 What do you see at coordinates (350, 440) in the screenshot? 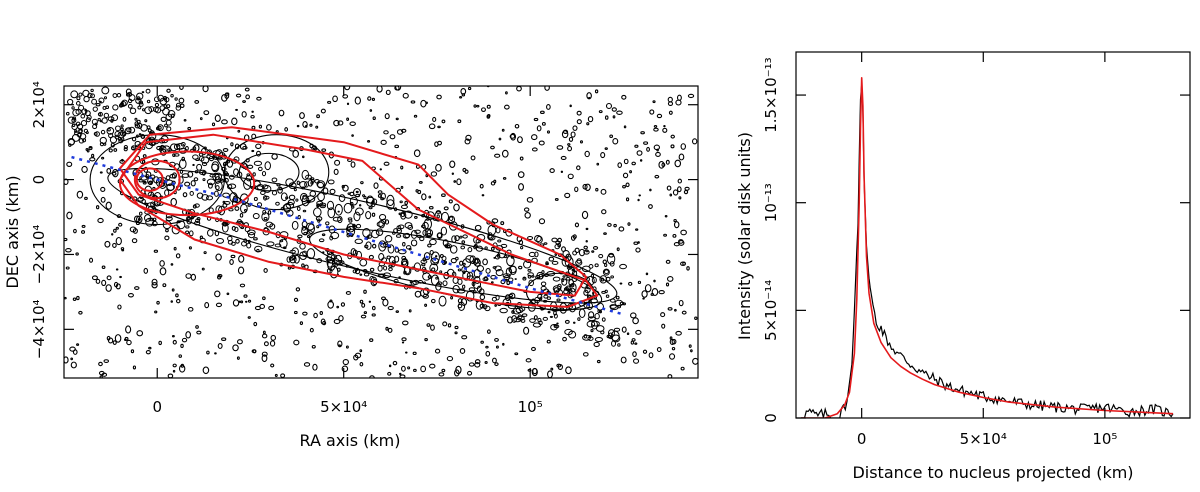
I see `left-x-axis-label: RA axis (km)` at bounding box center [350, 440].